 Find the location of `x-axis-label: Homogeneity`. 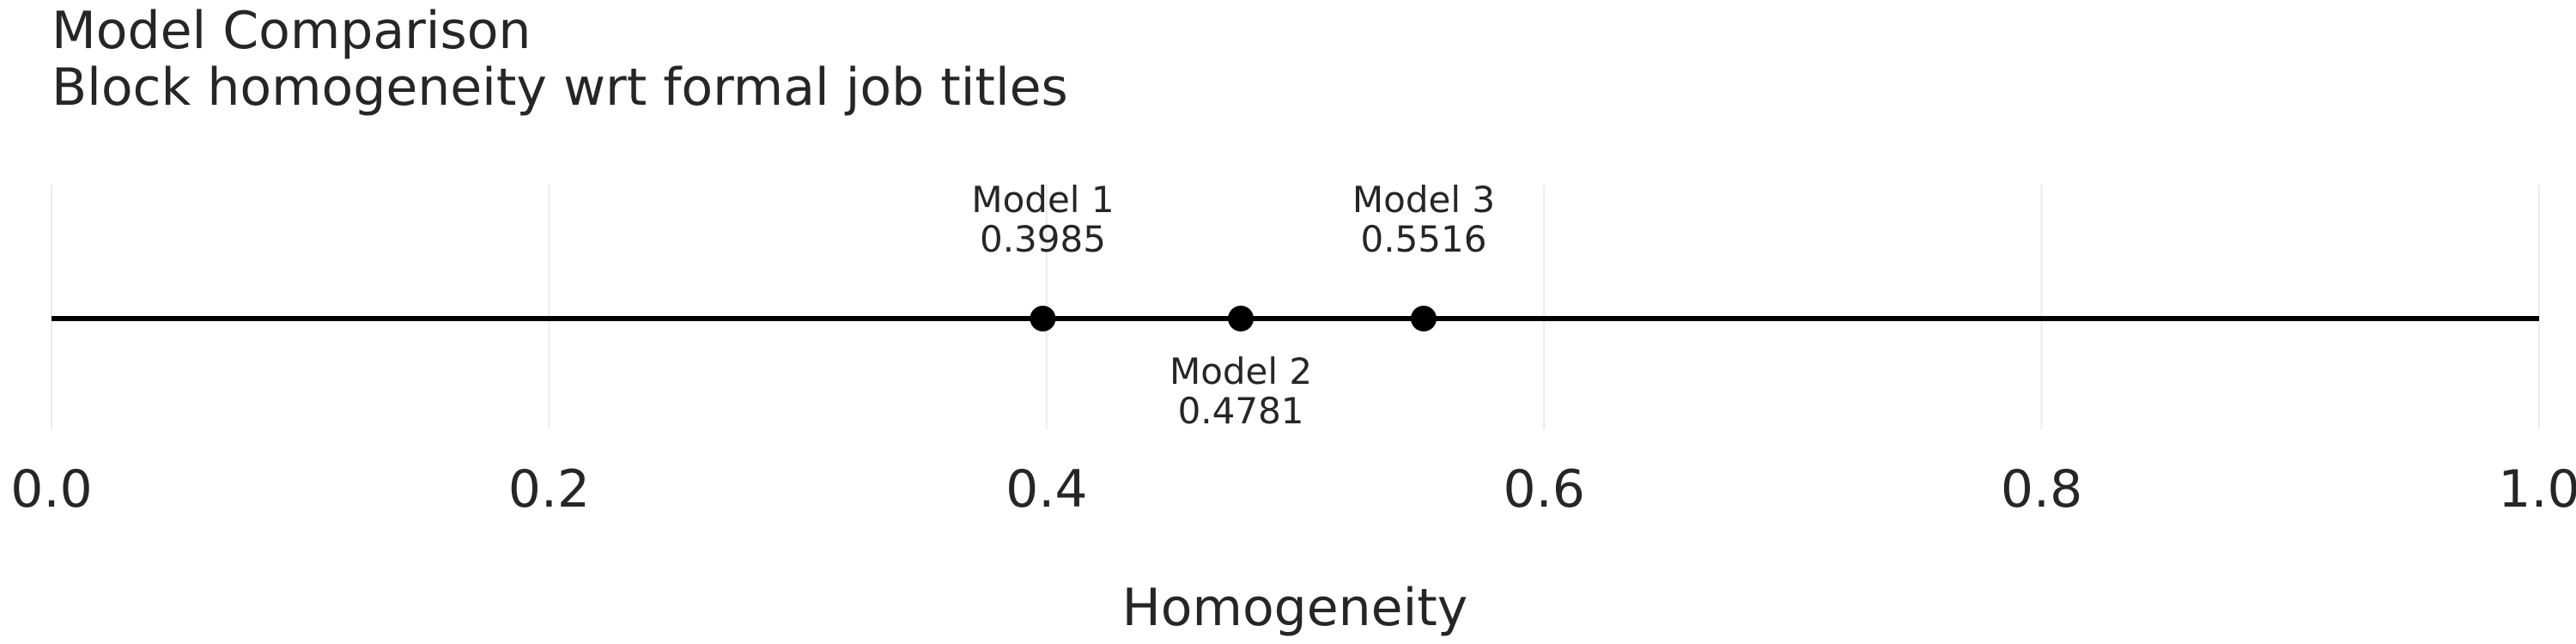

x-axis-label: Homogeneity is located at coordinates (1295, 608).